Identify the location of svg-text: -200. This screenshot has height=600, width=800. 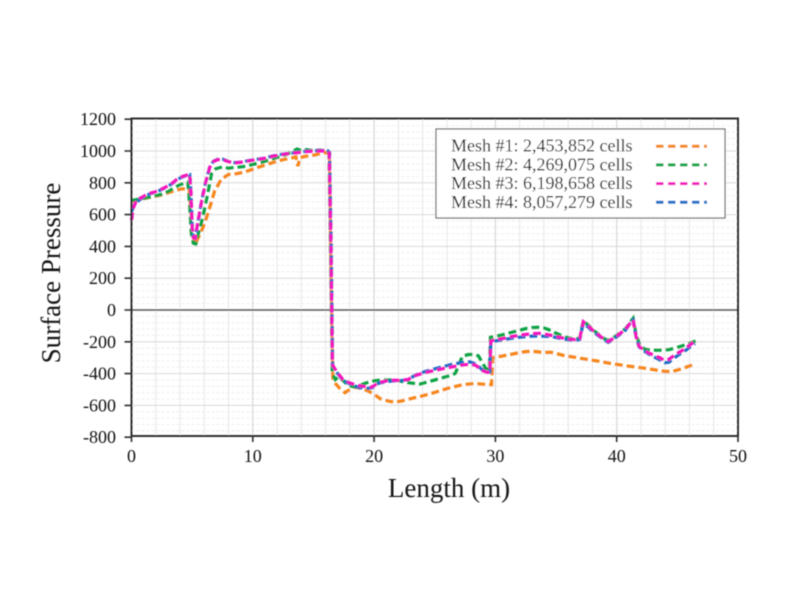
(99, 342).